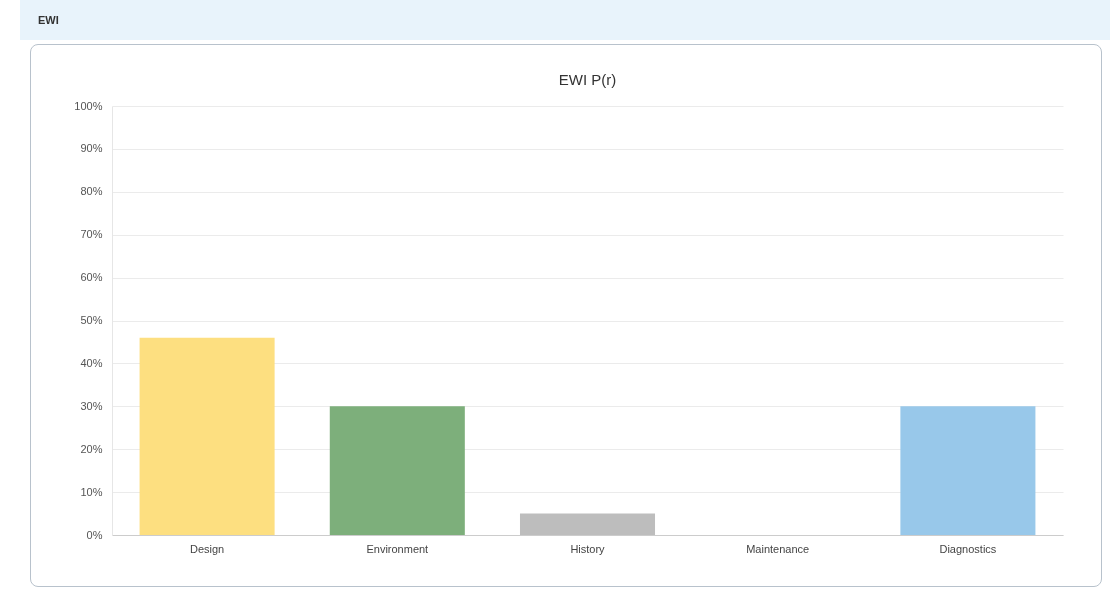 The height and width of the screenshot is (591, 1120). What do you see at coordinates (207, 548) in the screenshot?
I see `x-tick-label: Design` at bounding box center [207, 548].